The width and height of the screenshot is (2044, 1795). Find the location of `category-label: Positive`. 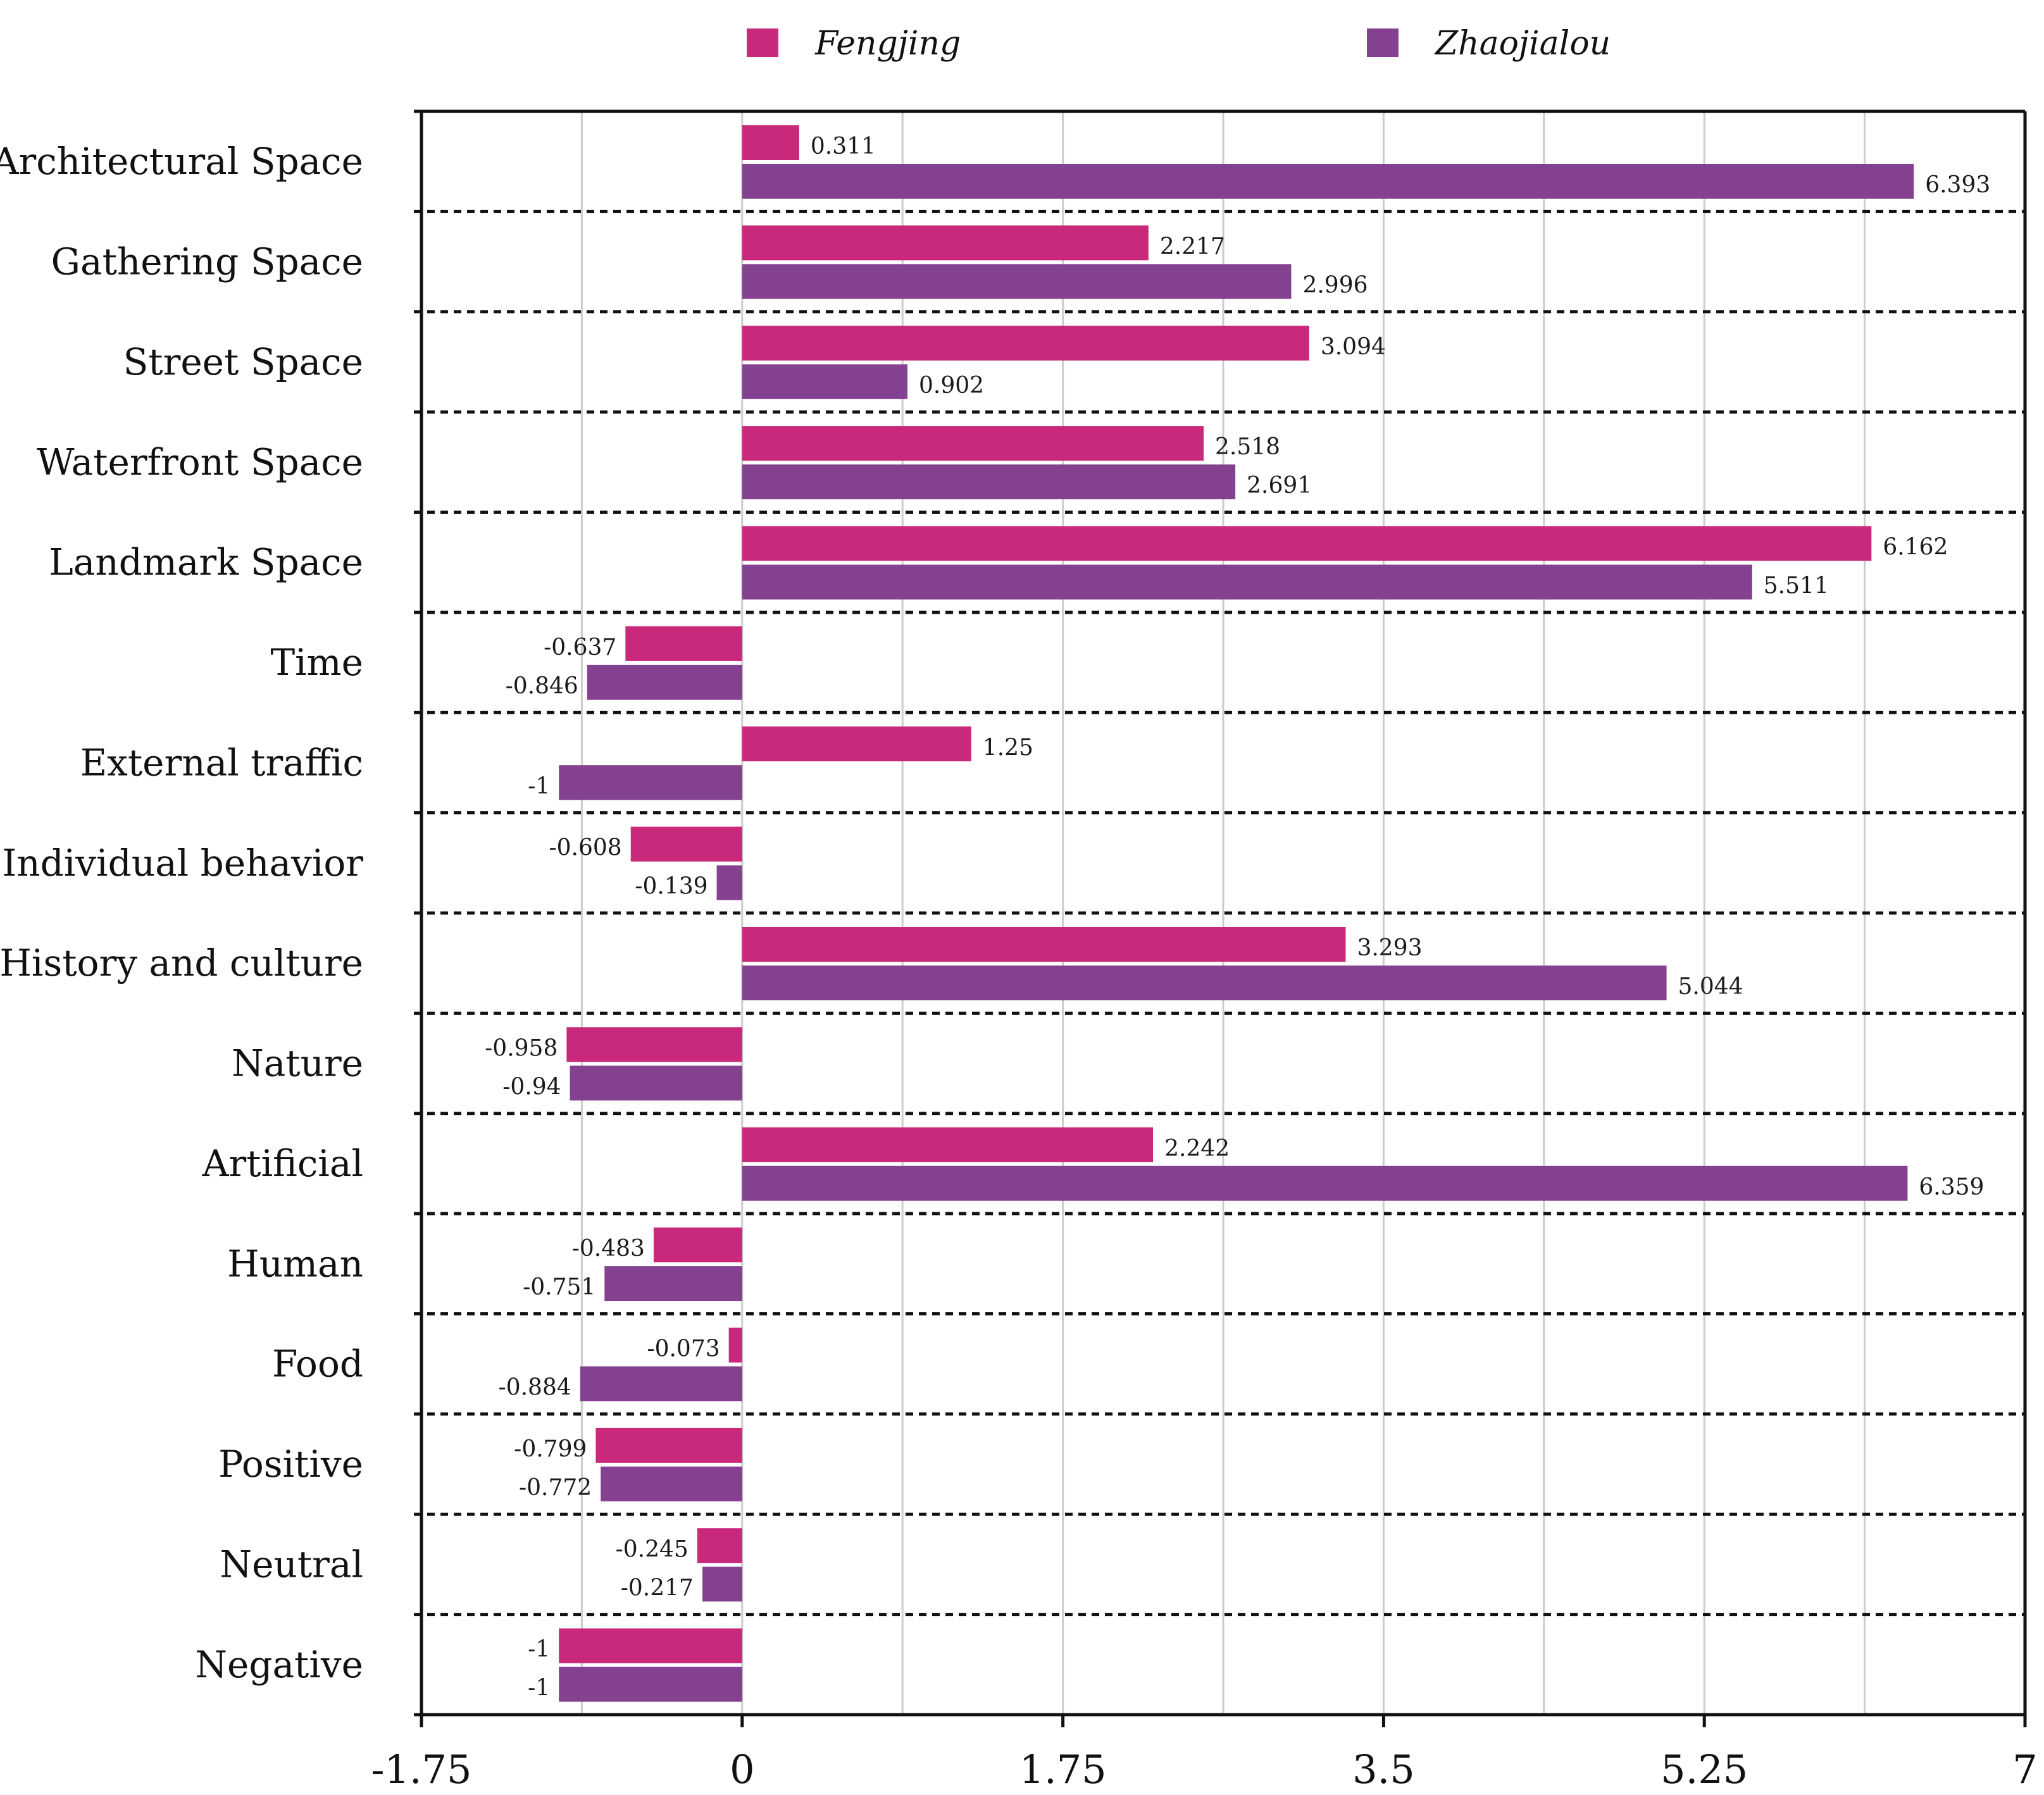

category-label: Positive is located at coordinates (290, 1464).